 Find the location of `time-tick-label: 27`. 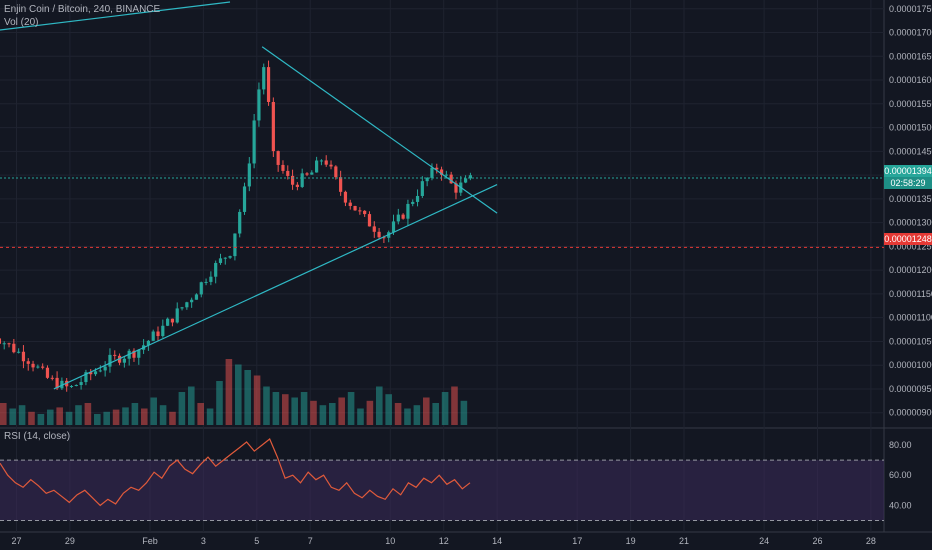

time-tick-label: 27 is located at coordinates (16, 541).